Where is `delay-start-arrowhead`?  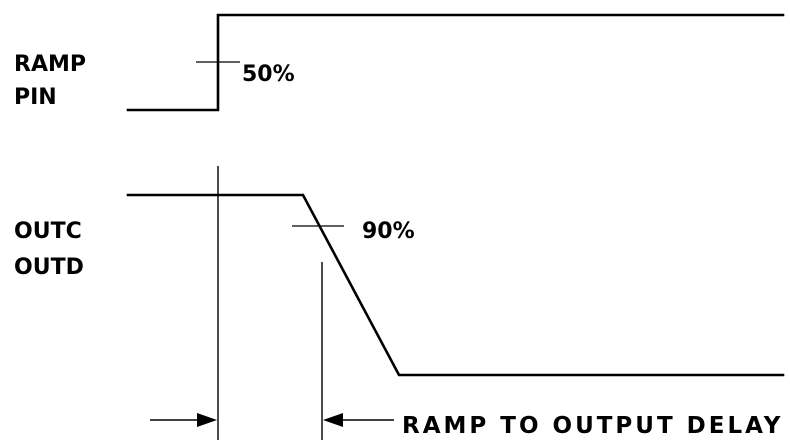
delay-start-arrowhead is located at coordinates (207, 420).